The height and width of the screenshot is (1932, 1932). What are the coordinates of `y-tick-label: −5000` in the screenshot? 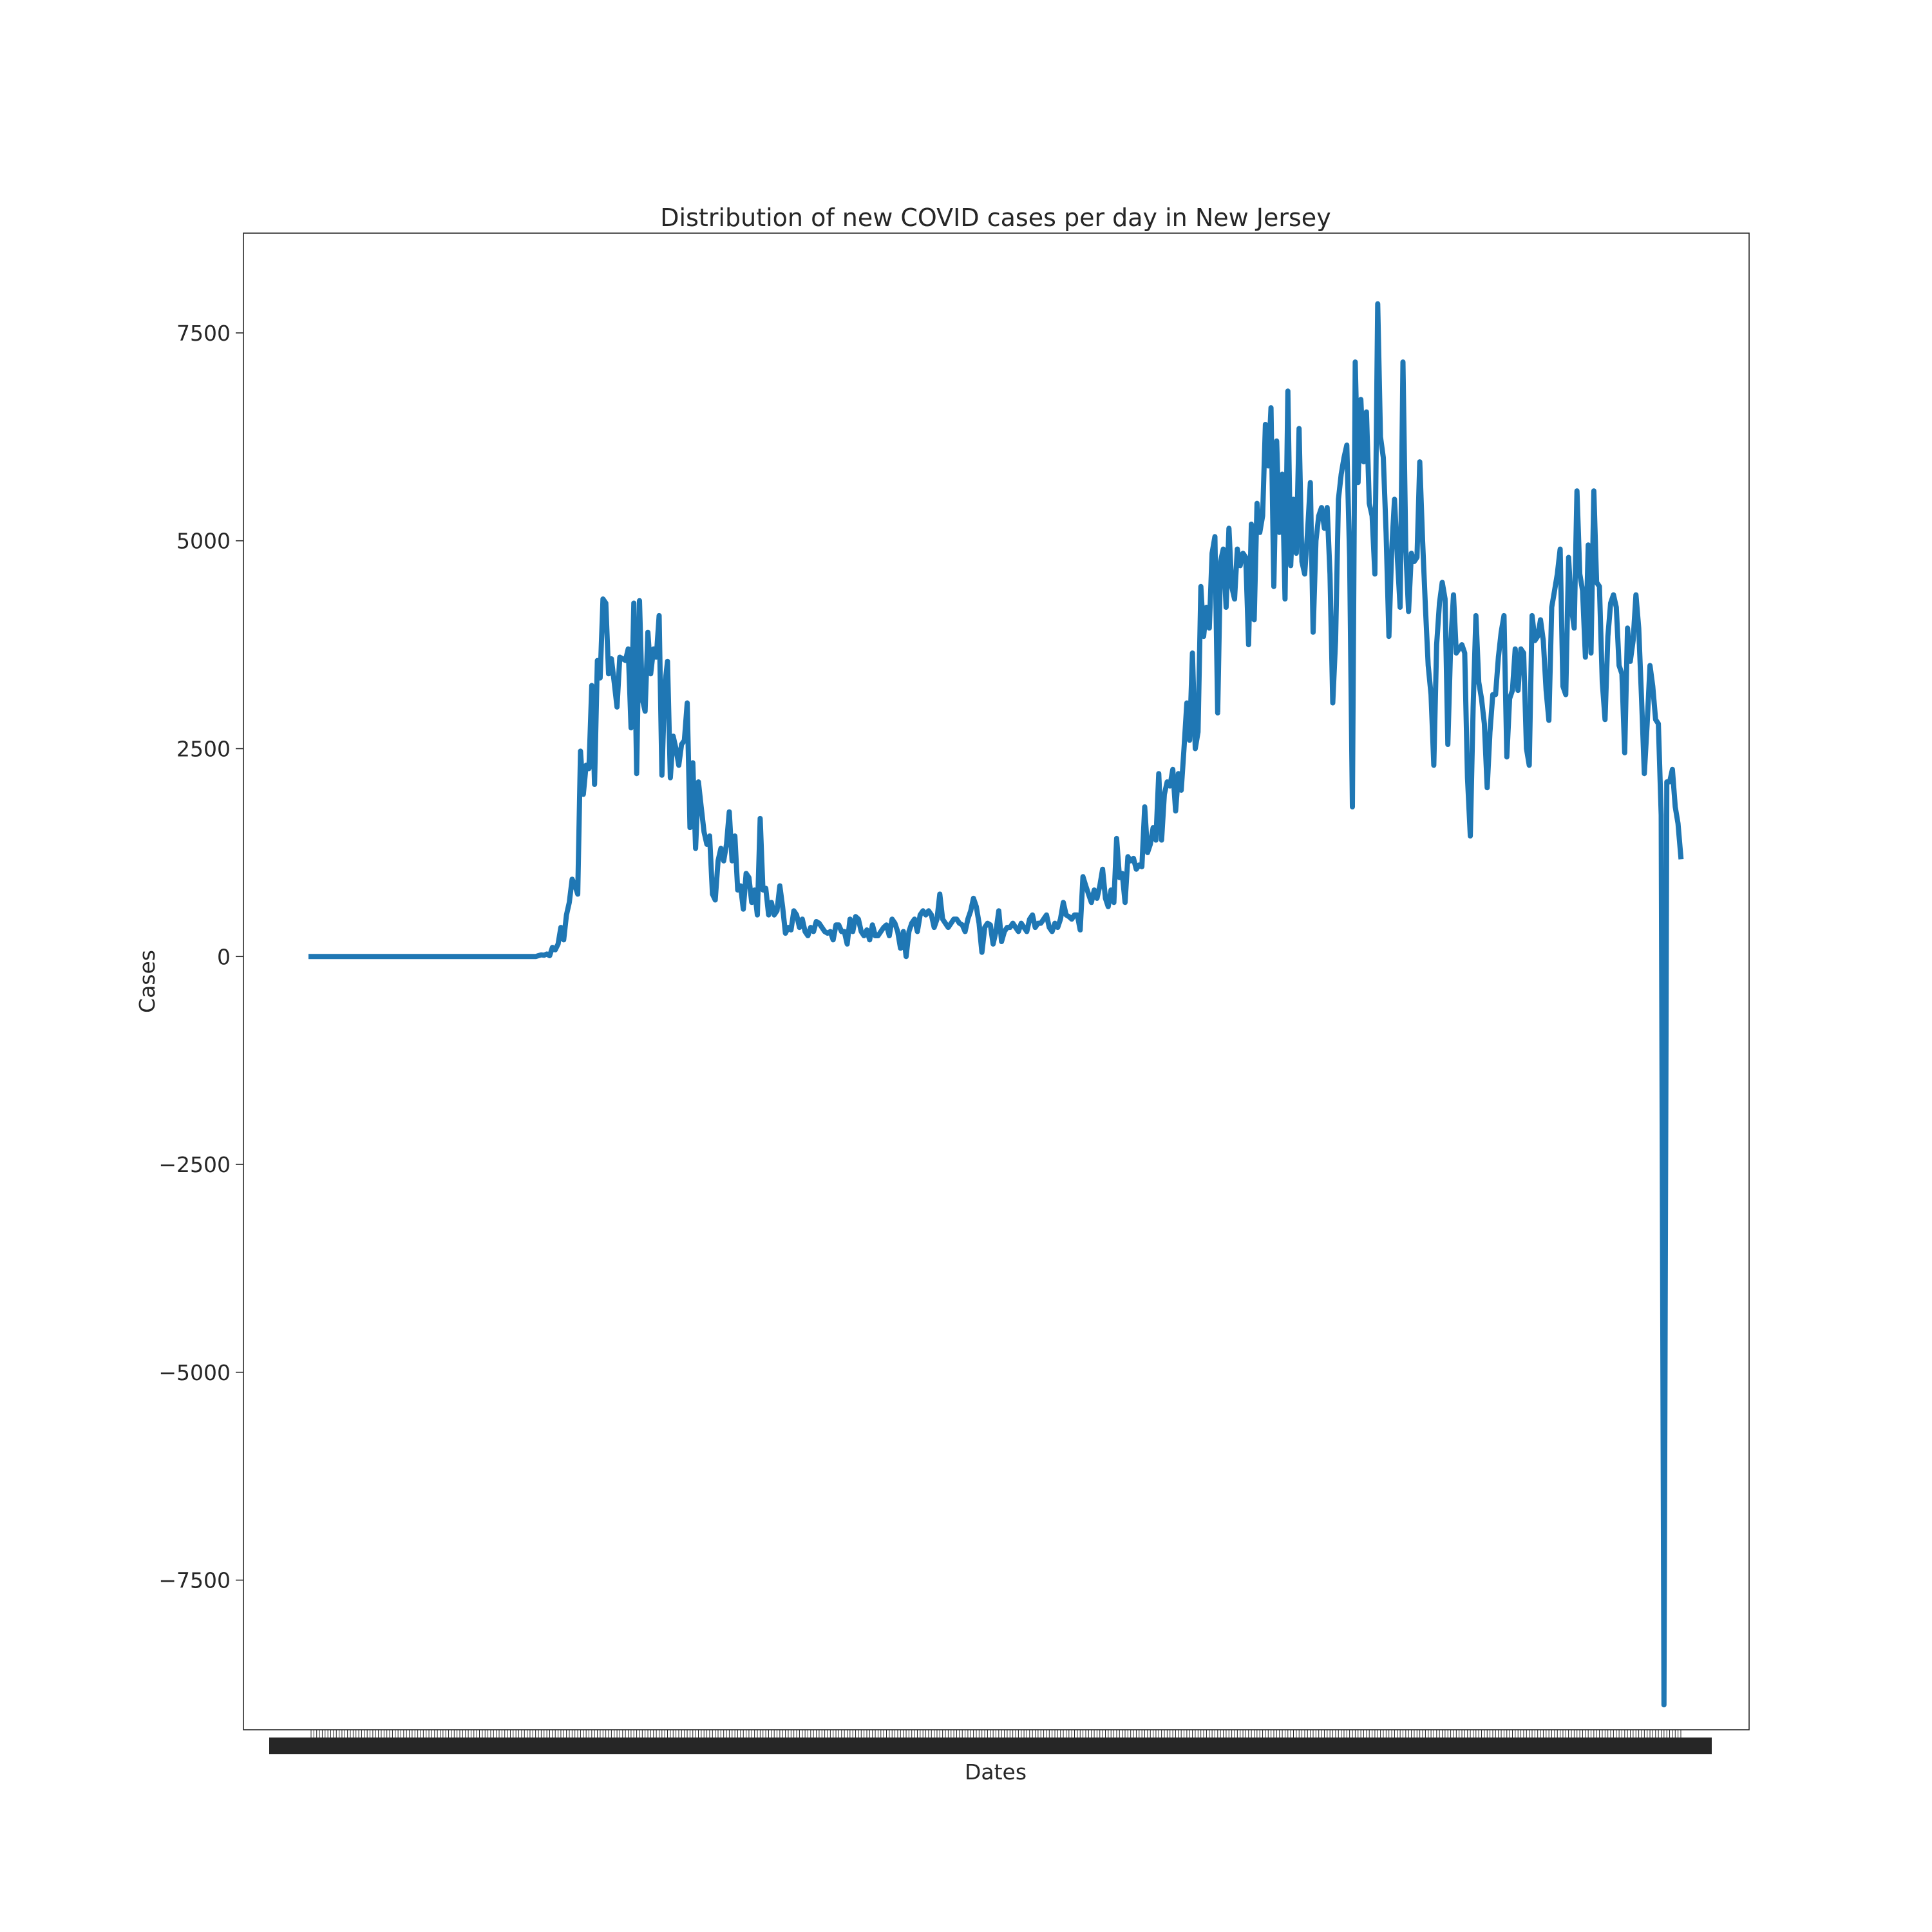 It's located at (194, 1372).